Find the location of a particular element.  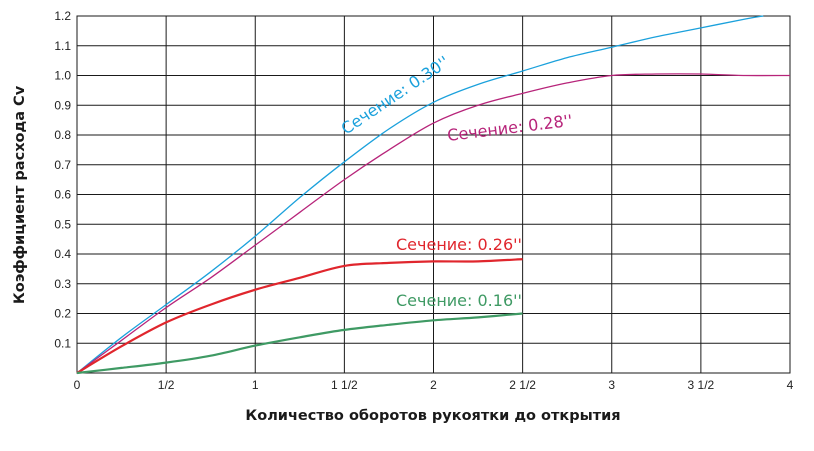

x-tick-label: 2 is located at coordinates (433, 385).